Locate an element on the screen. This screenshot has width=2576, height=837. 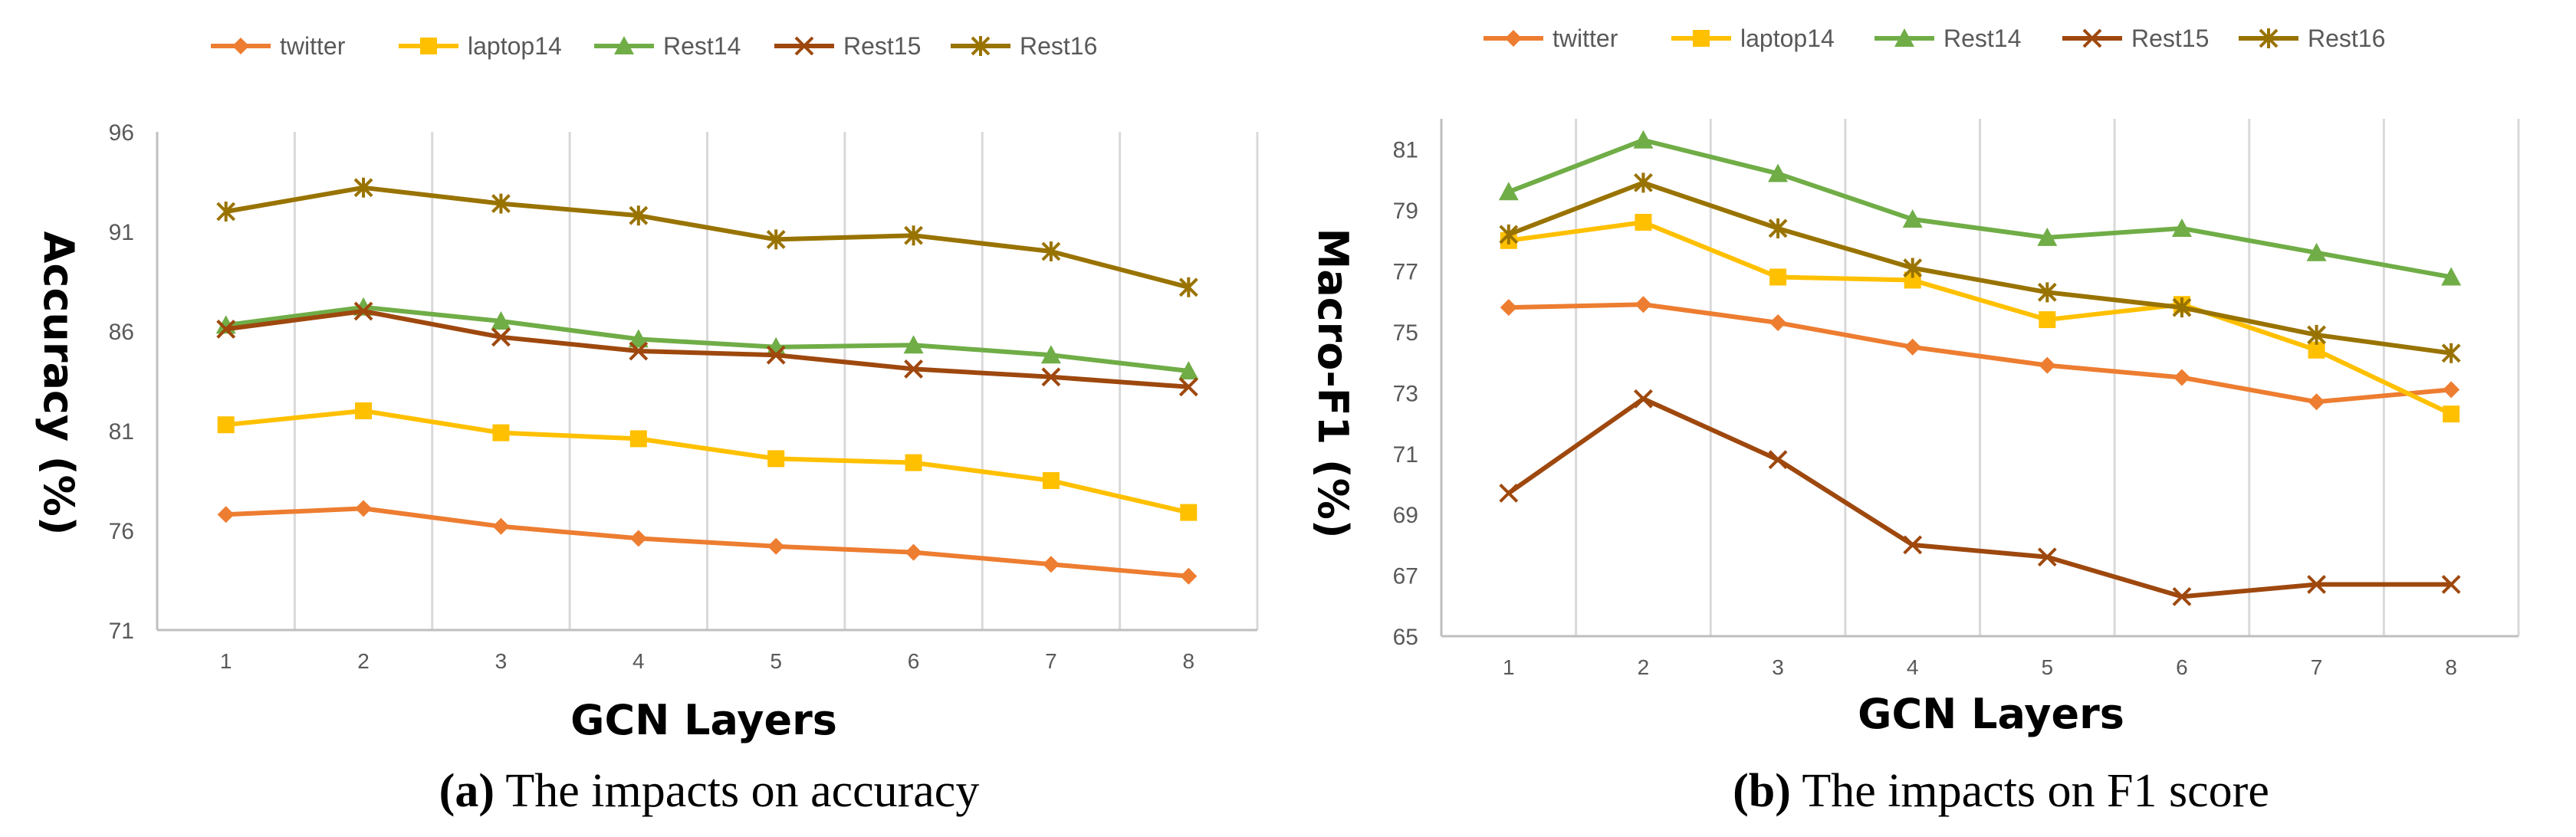
caption-accuracy: (a) The impacts on accuracy is located at coordinates (709, 791).